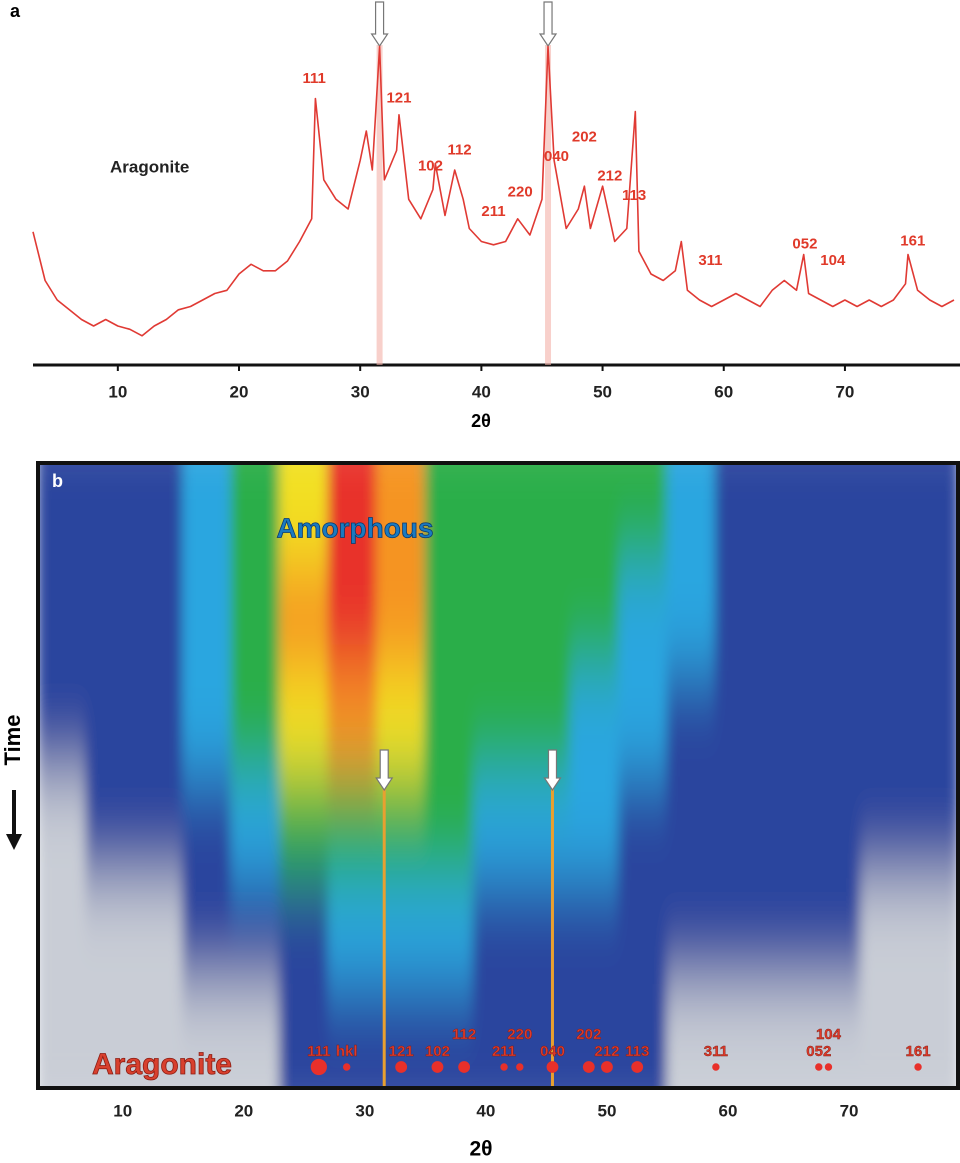  What do you see at coordinates (14, 842) in the screenshot?
I see `time-arrow-head` at bounding box center [14, 842].